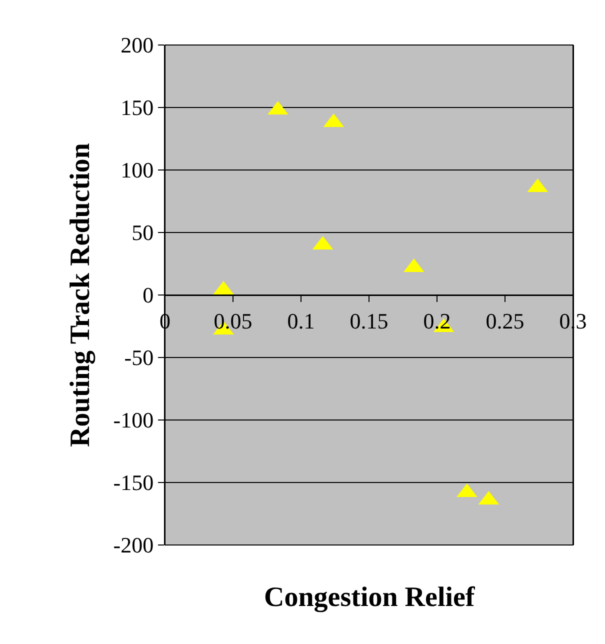  What do you see at coordinates (233, 321) in the screenshot?
I see `x-tick-label: 0.05` at bounding box center [233, 321].